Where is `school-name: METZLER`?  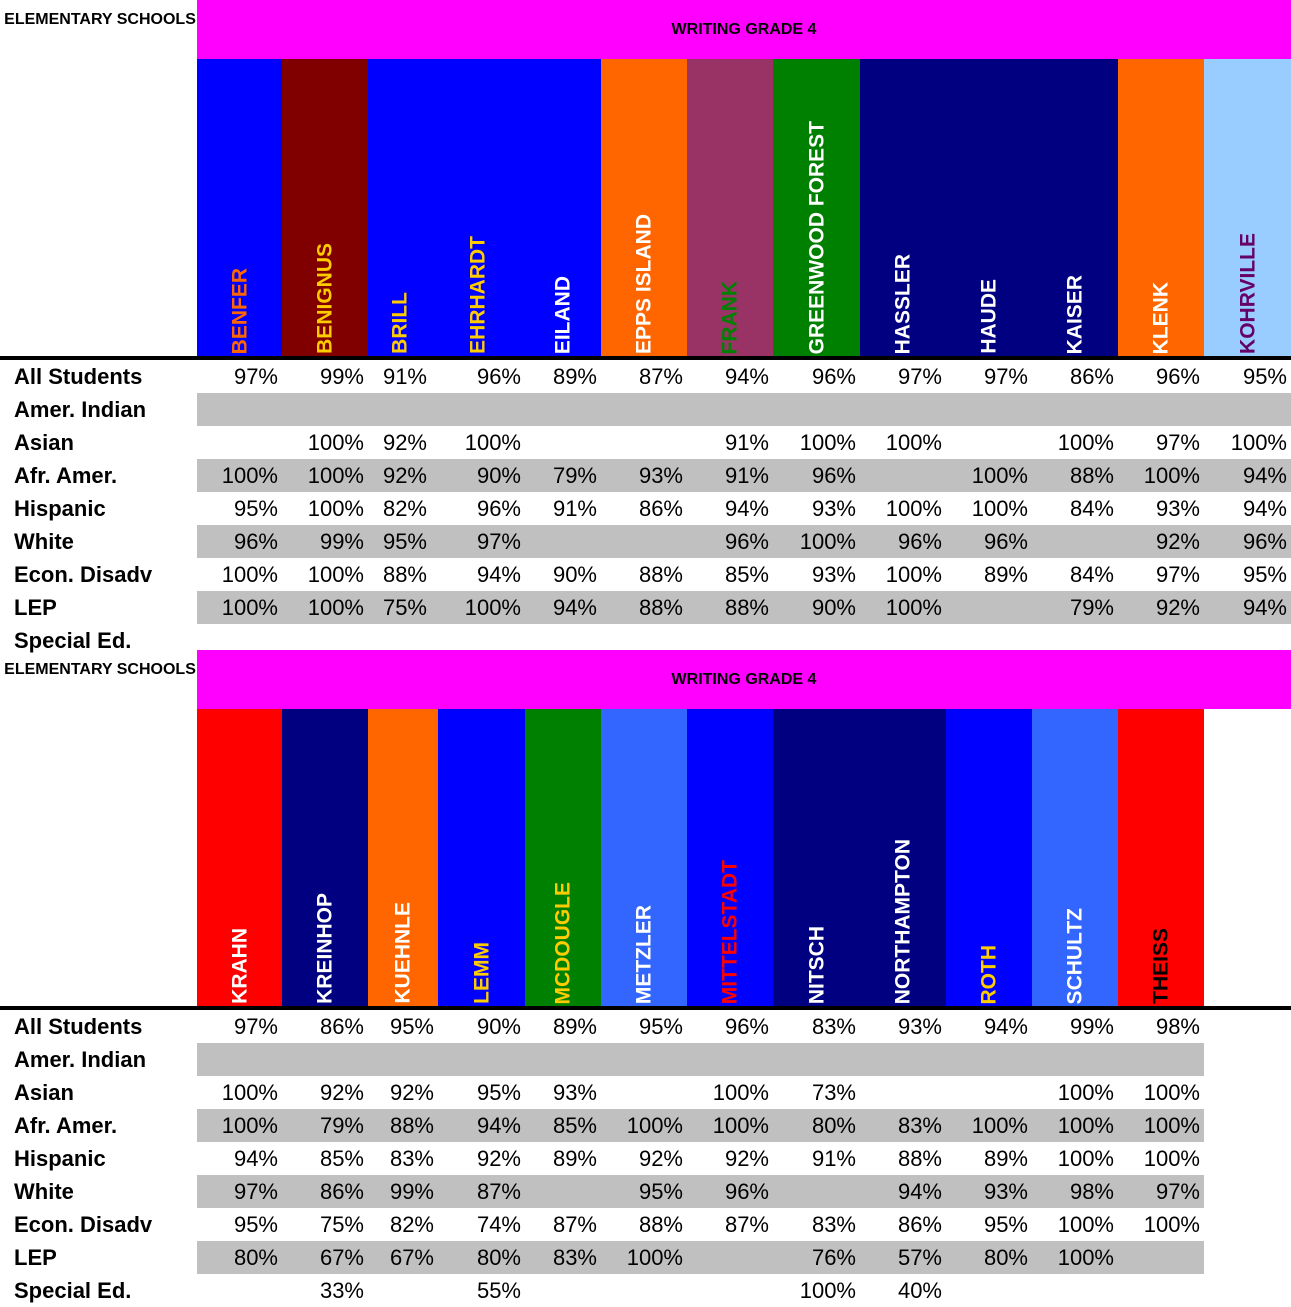 school-name: METZLER is located at coordinates (644, 954).